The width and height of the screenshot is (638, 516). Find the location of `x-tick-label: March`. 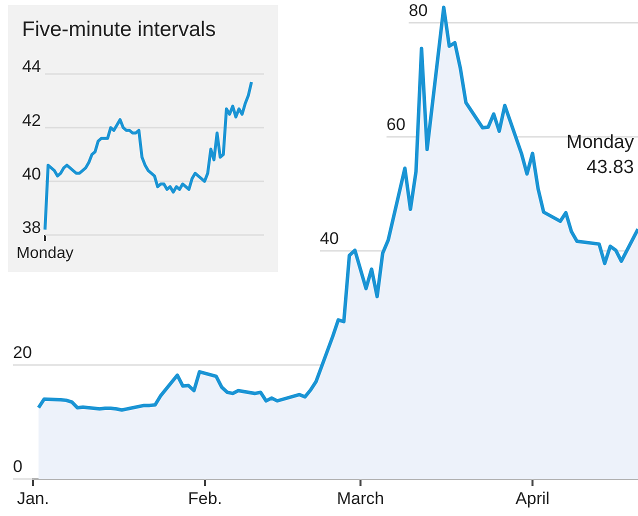

x-tick-label: March is located at coordinates (360, 498).